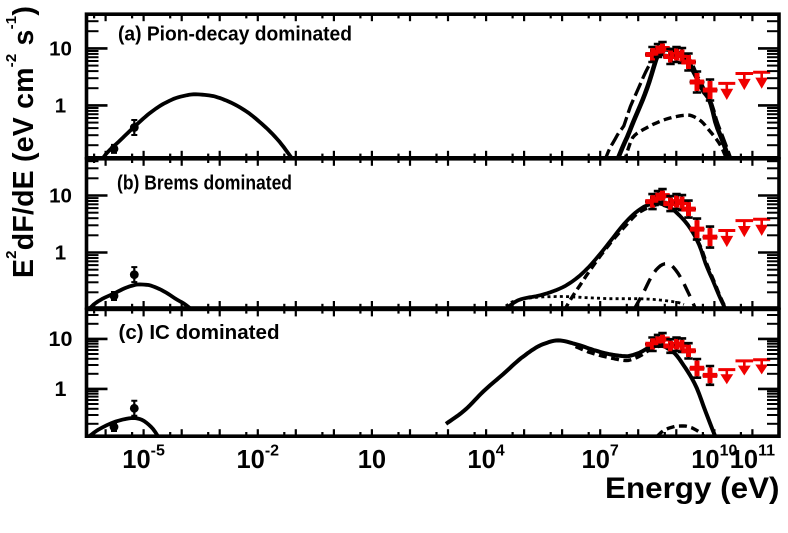  Describe the element at coordinates (600, 458) in the screenshot. I see `svg-text: 10⁷` at that location.